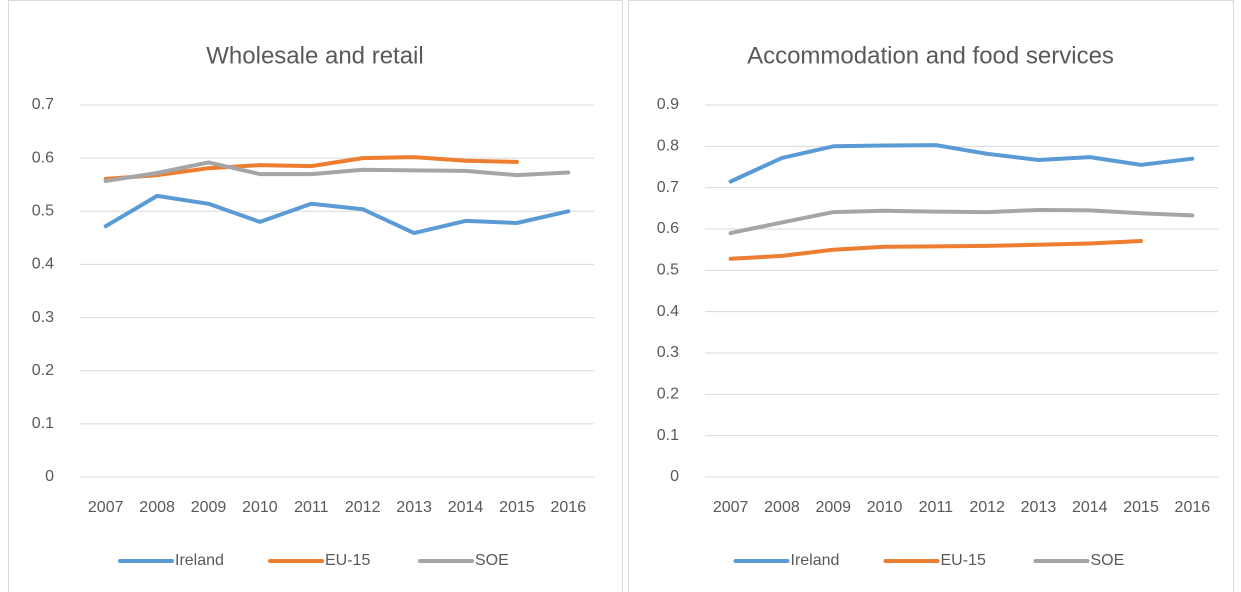 The image size is (1241, 592). I want to click on chart-title: Accommodation and food services, so click(930, 55).